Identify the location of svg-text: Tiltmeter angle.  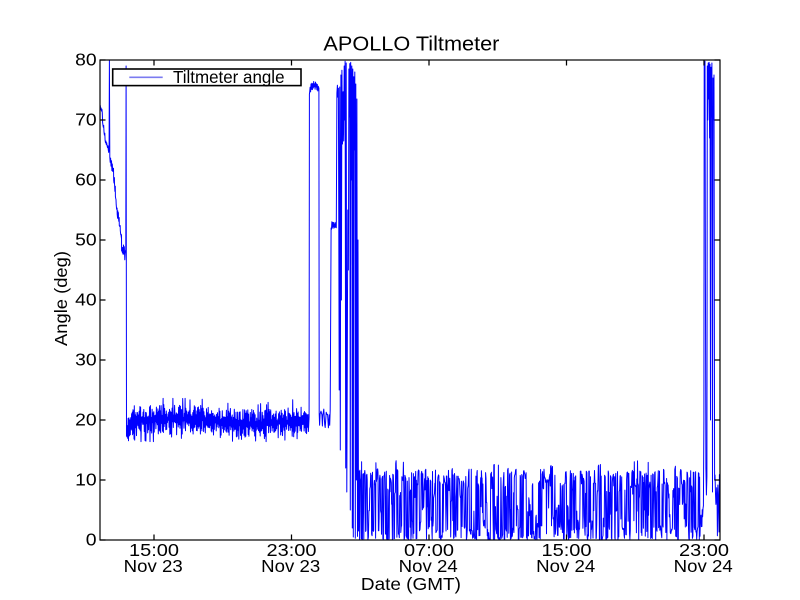
(229, 77).